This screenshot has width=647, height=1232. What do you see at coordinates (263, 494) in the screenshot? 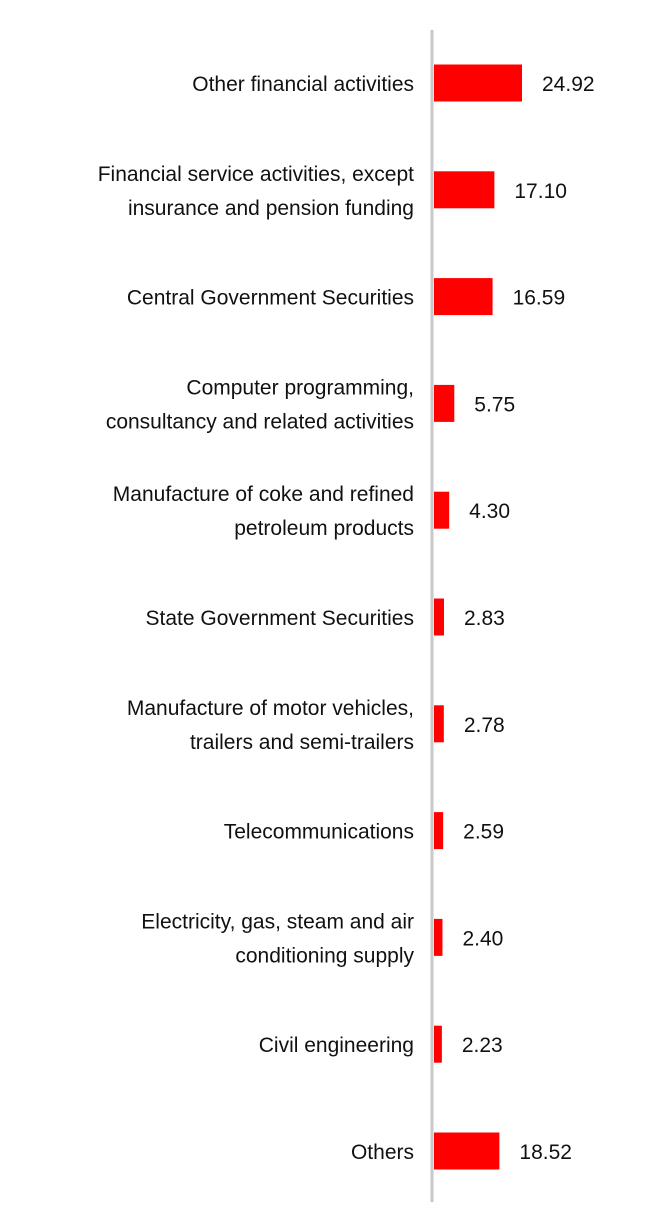
I see `category-label-line: Manufacture of coke and refined` at bounding box center [263, 494].